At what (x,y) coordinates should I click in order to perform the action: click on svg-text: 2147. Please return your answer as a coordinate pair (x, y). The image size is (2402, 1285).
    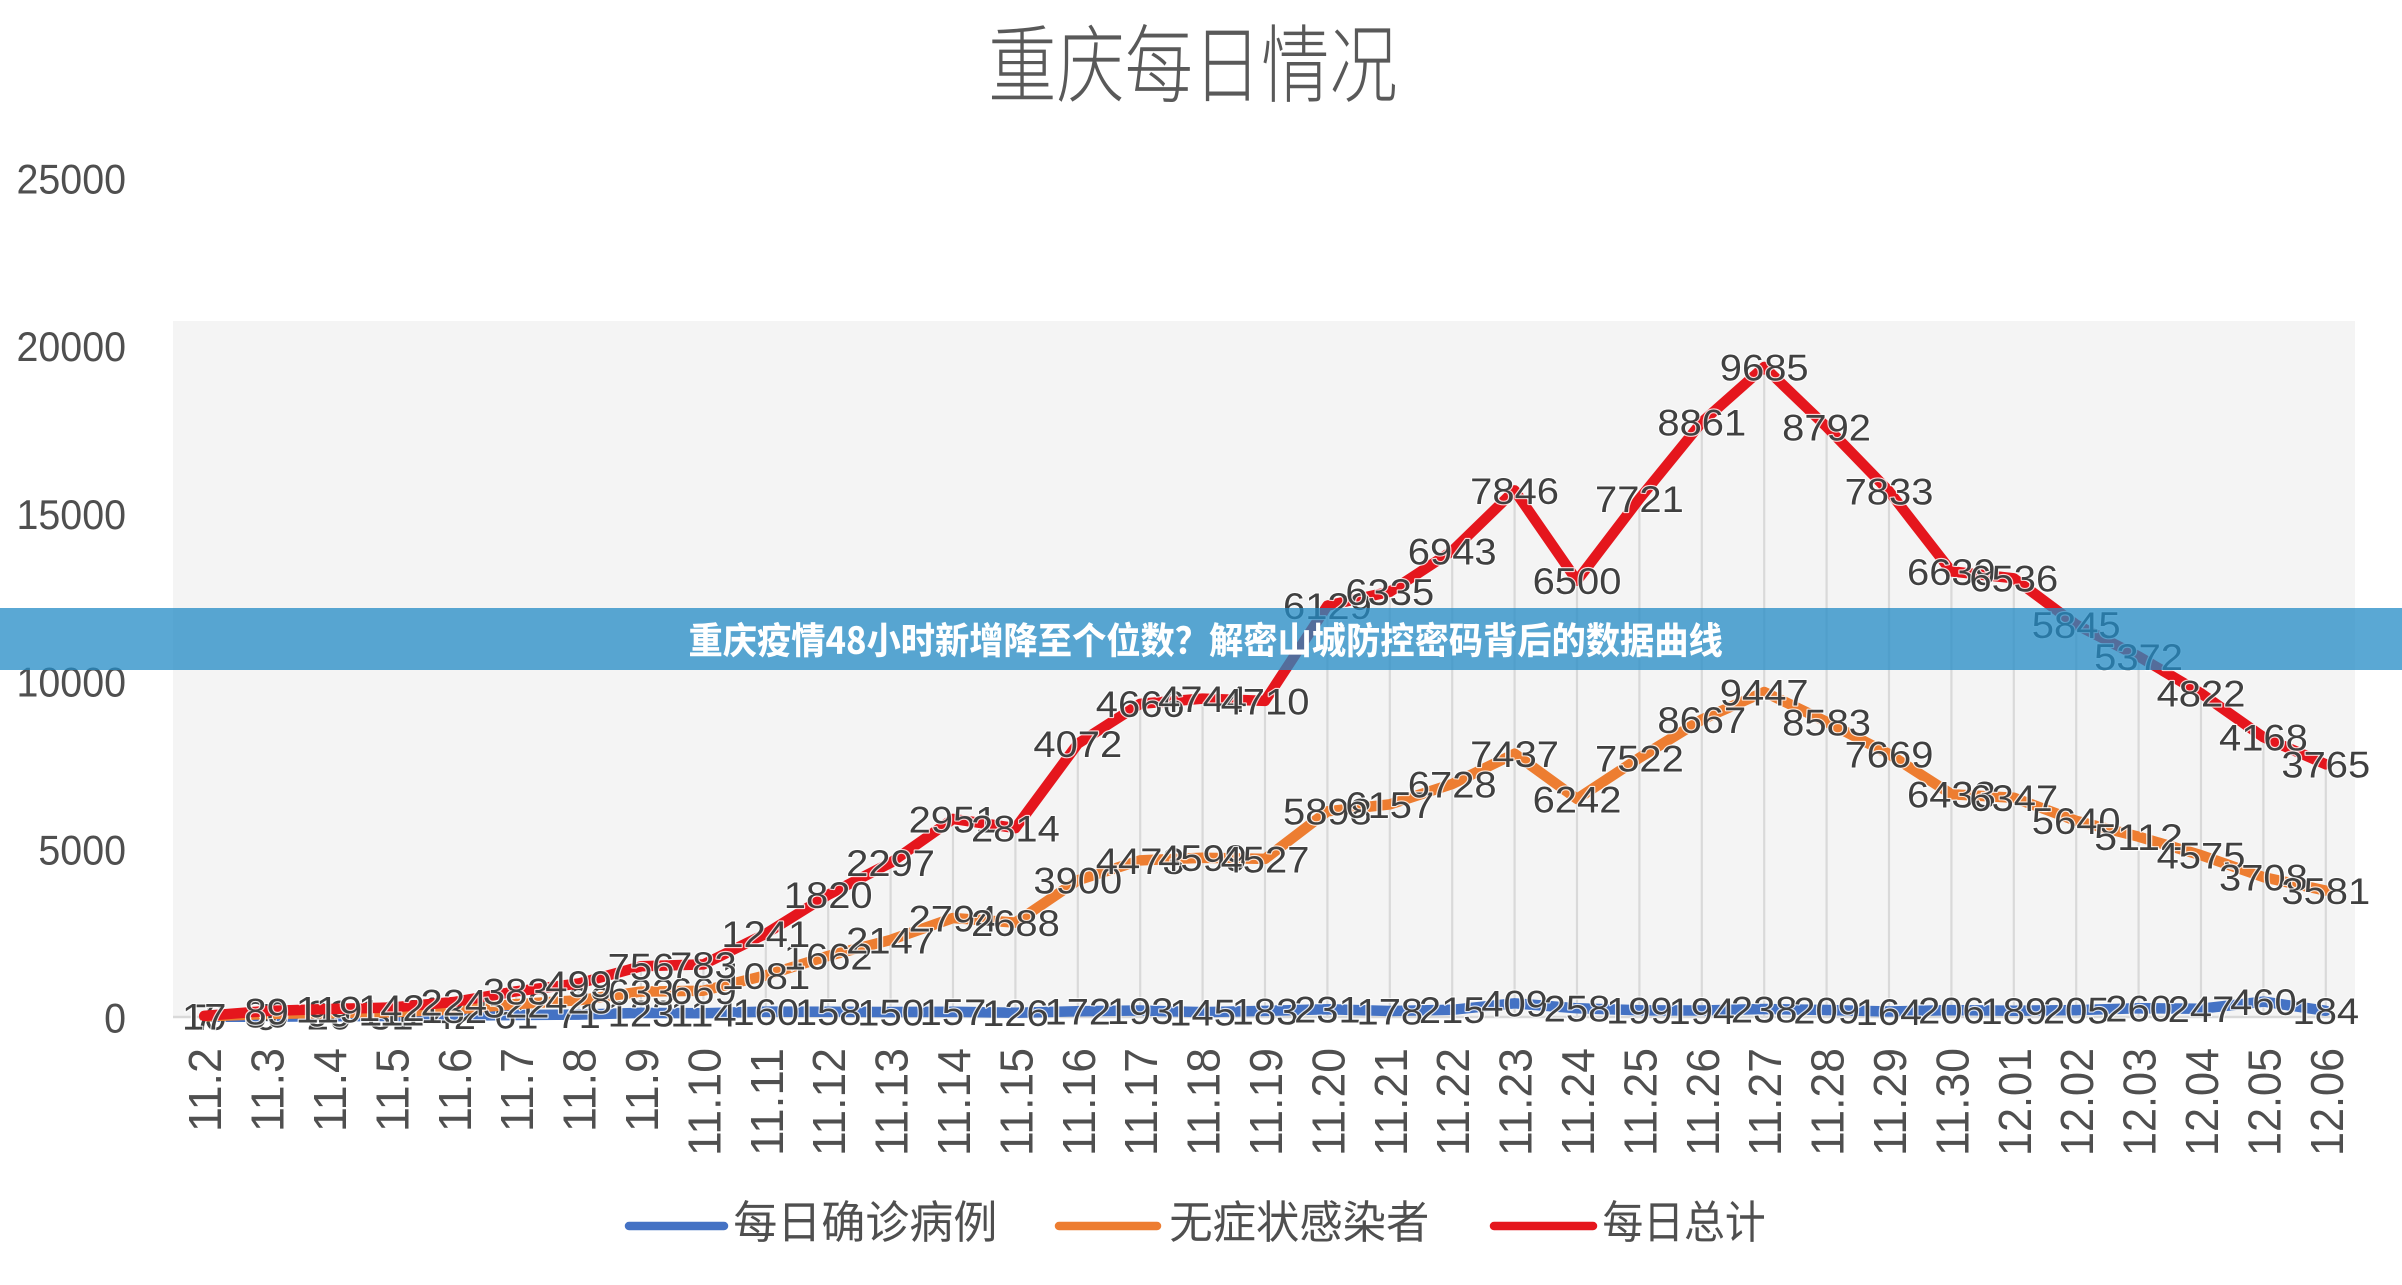
    Looking at the image, I should click on (890, 940).